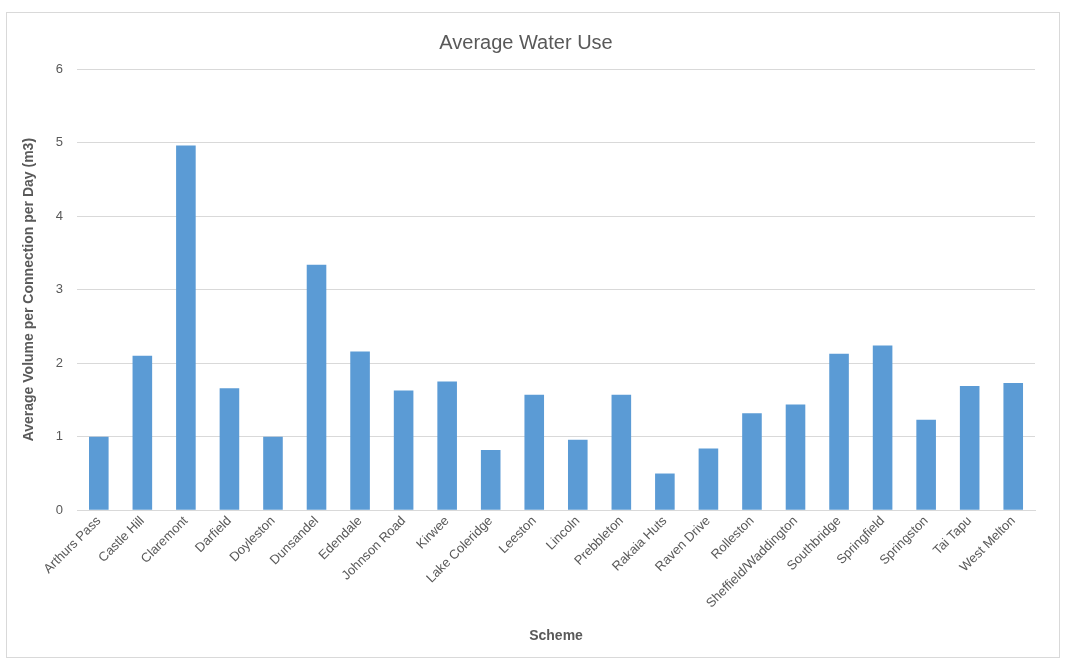  What do you see at coordinates (526, 41) in the screenshot?
I see `chart-title: Average Water Use` at bounding box center [526, 41].